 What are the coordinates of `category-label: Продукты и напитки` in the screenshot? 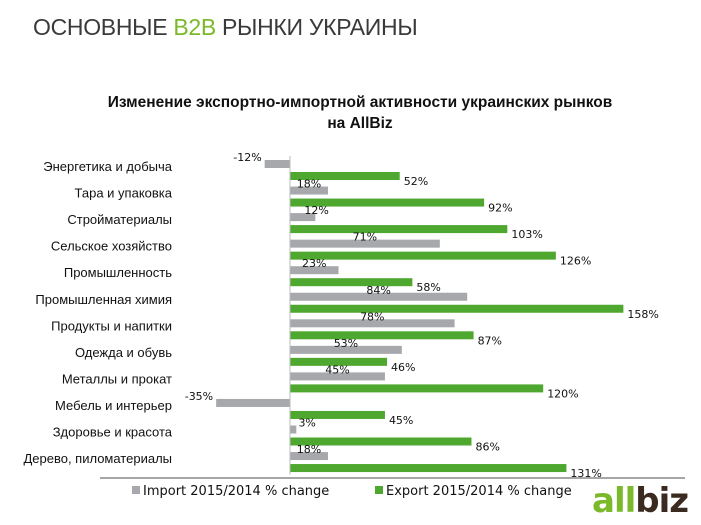 It's located at (111, 325).